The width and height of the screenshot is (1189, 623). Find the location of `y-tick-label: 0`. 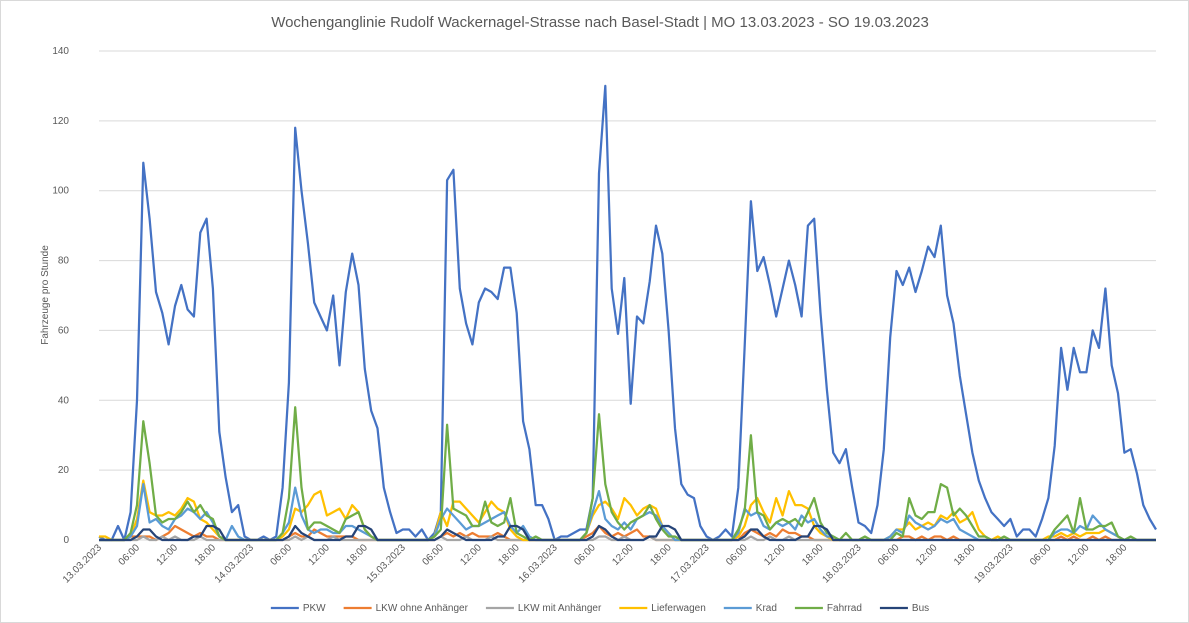

y-tick-label: 0 is located at coordinates (66, 540).